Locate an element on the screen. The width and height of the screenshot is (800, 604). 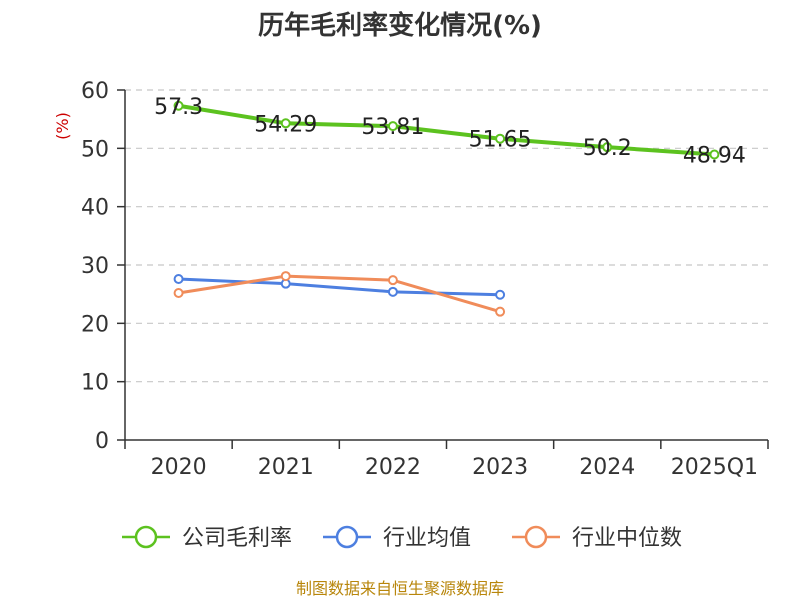
legend-label: 公司毛利率 is located at coordinates (237, 538).